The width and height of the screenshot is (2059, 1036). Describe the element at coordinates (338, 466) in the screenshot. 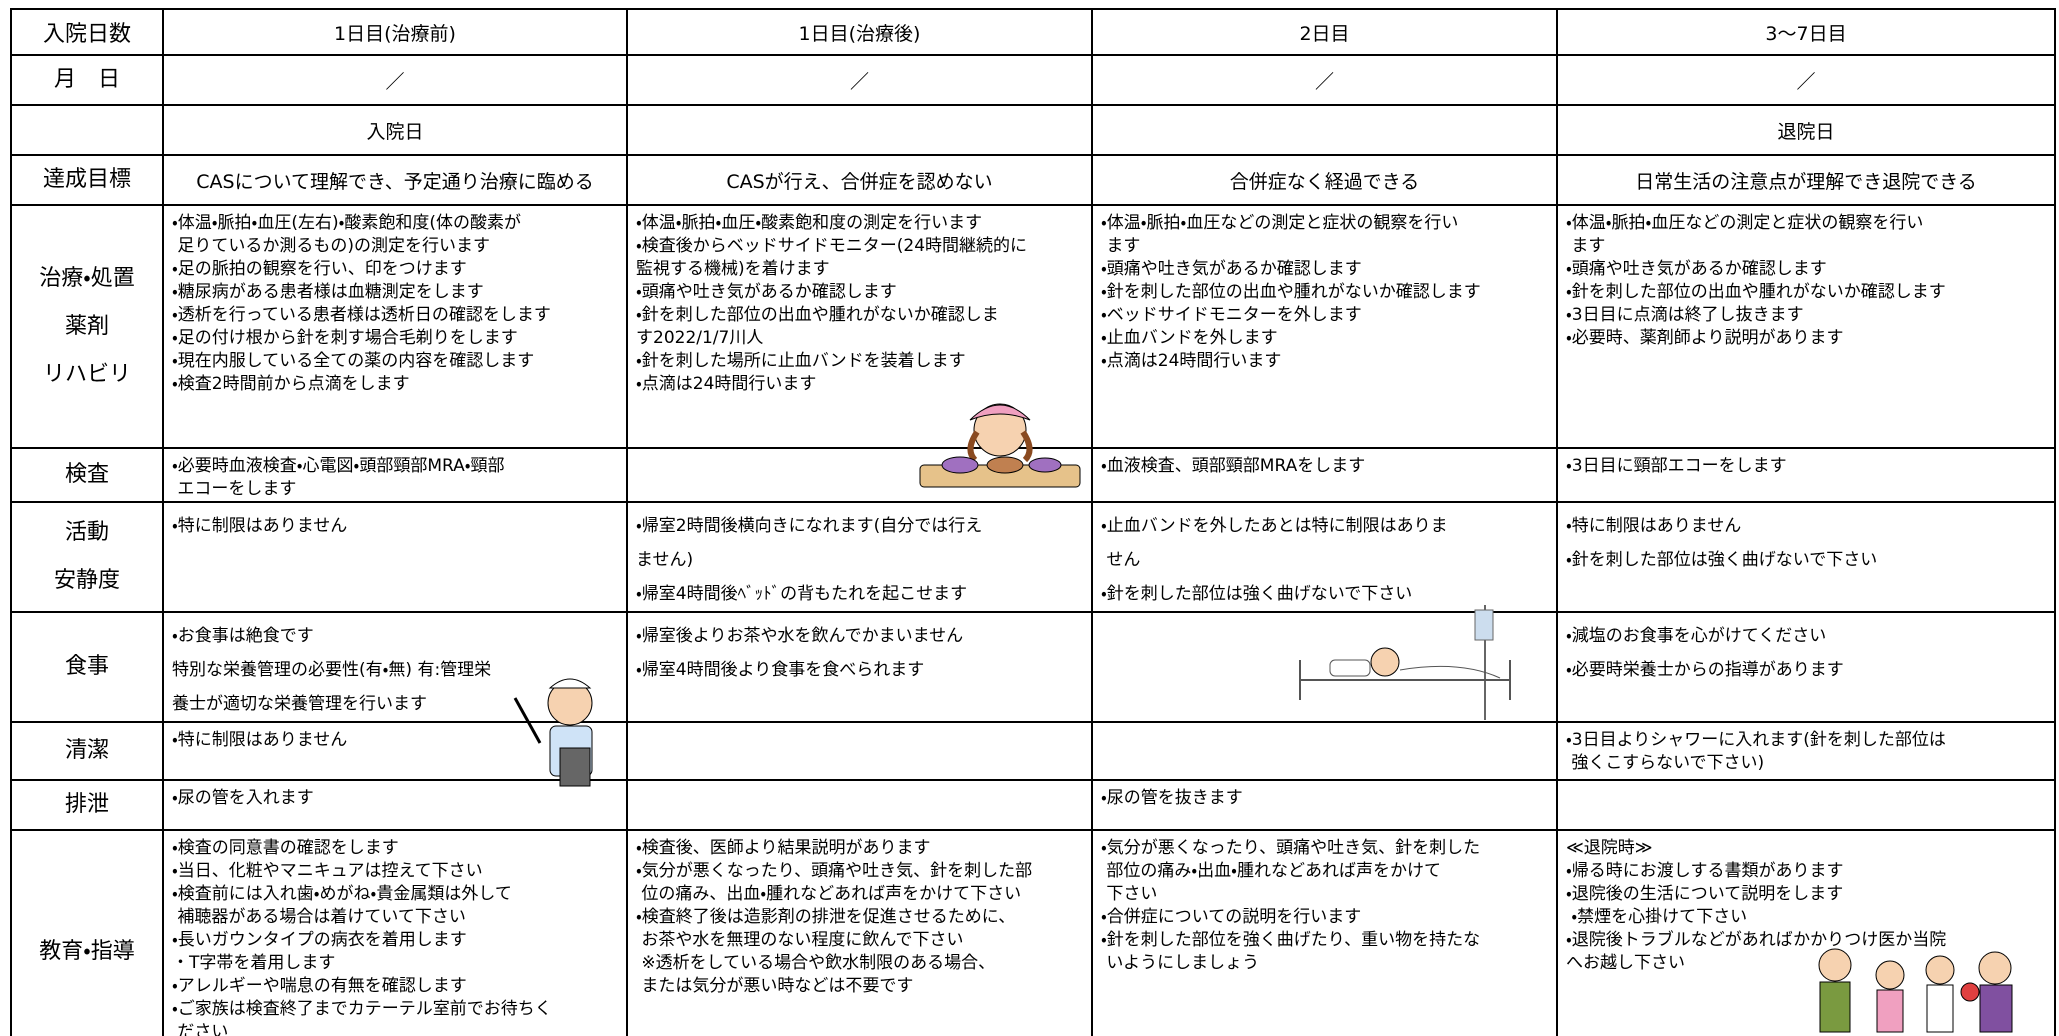

I see `cell-line: ・必要時血液検査・心電図・頭部頸部MRA・頸部` at that location.